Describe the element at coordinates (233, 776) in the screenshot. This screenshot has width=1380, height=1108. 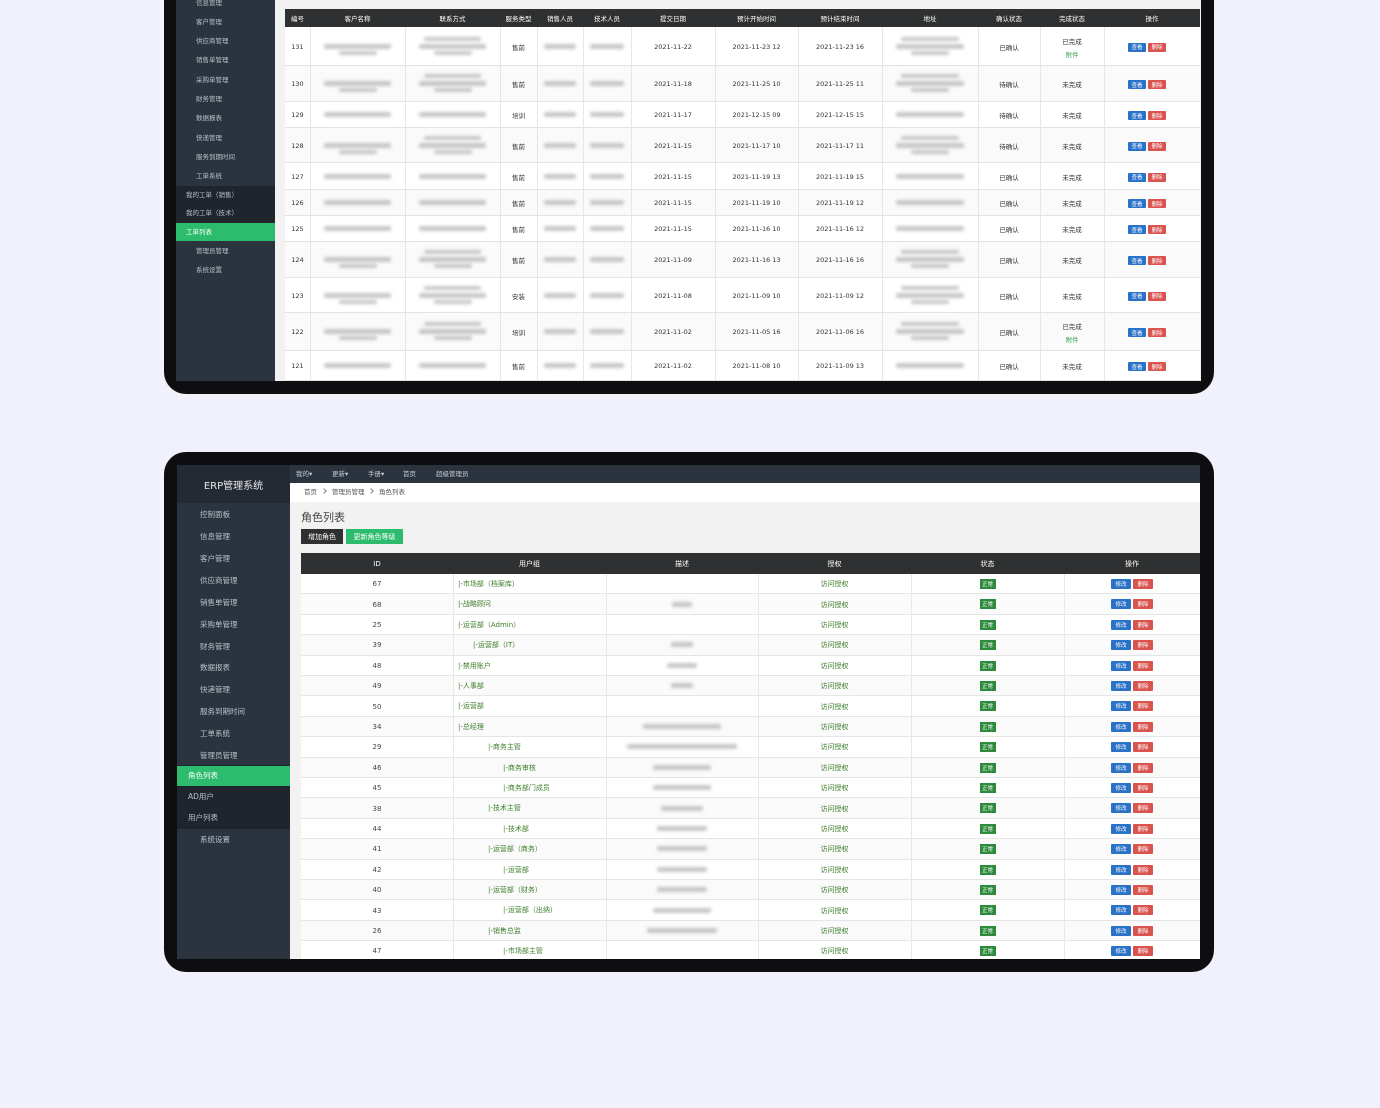
I see `sidebar-item-active: 角色列表` at that location.